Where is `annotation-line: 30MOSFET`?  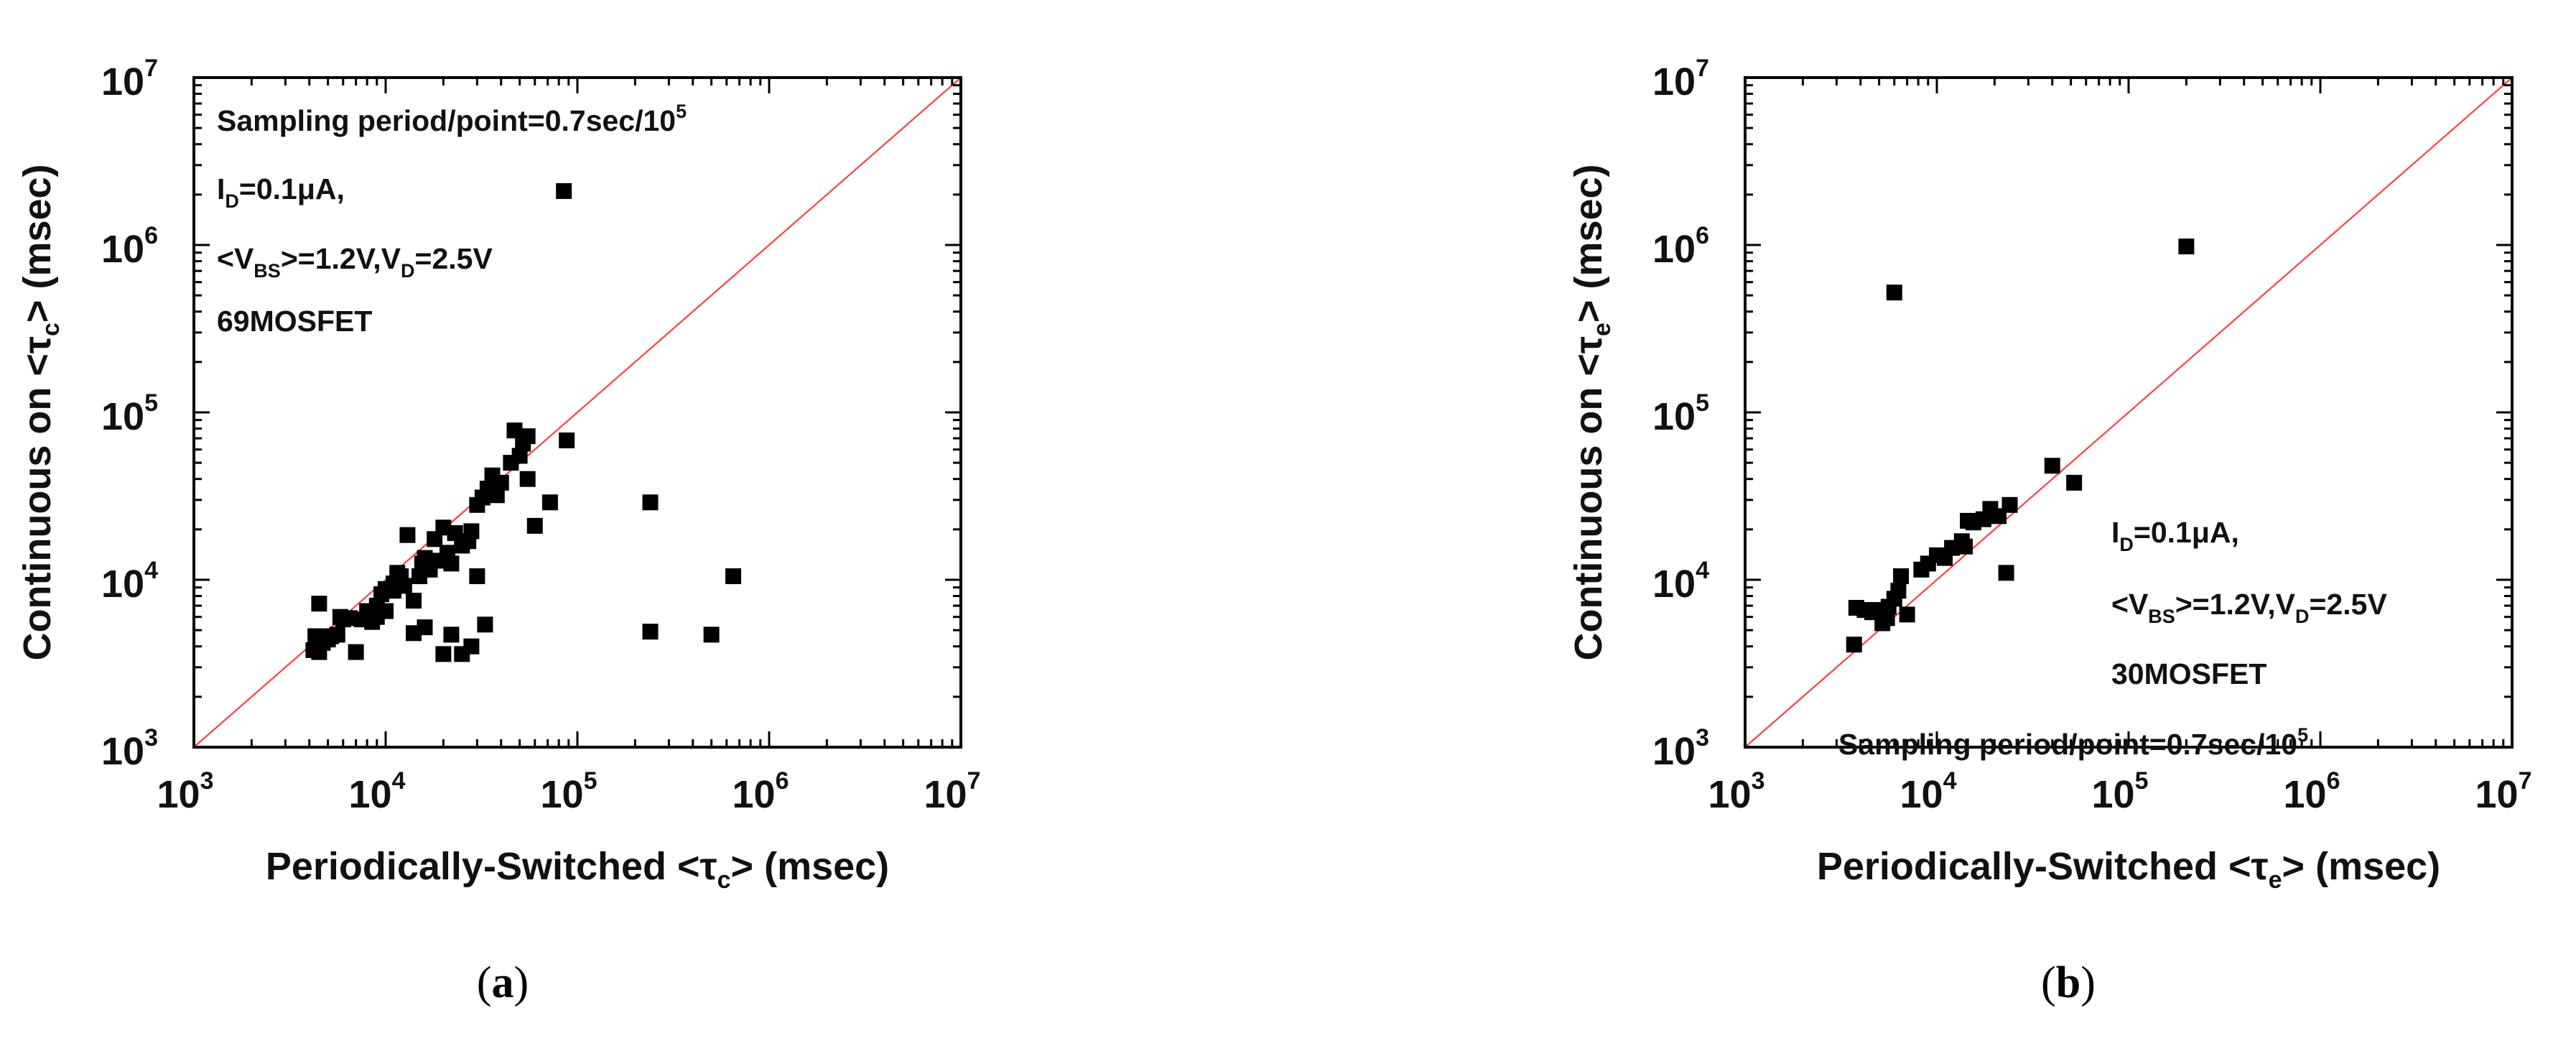
annotation-line: 30MOSFET is located at coordinates (2188, 673).